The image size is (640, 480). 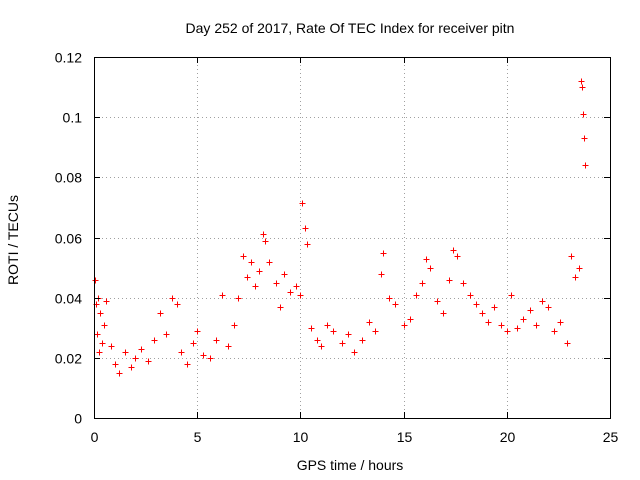 What do you see at coordinates (301, 437) in the screenshot?
I see `x-tick-label: 10` at bounding box center [301, 437].